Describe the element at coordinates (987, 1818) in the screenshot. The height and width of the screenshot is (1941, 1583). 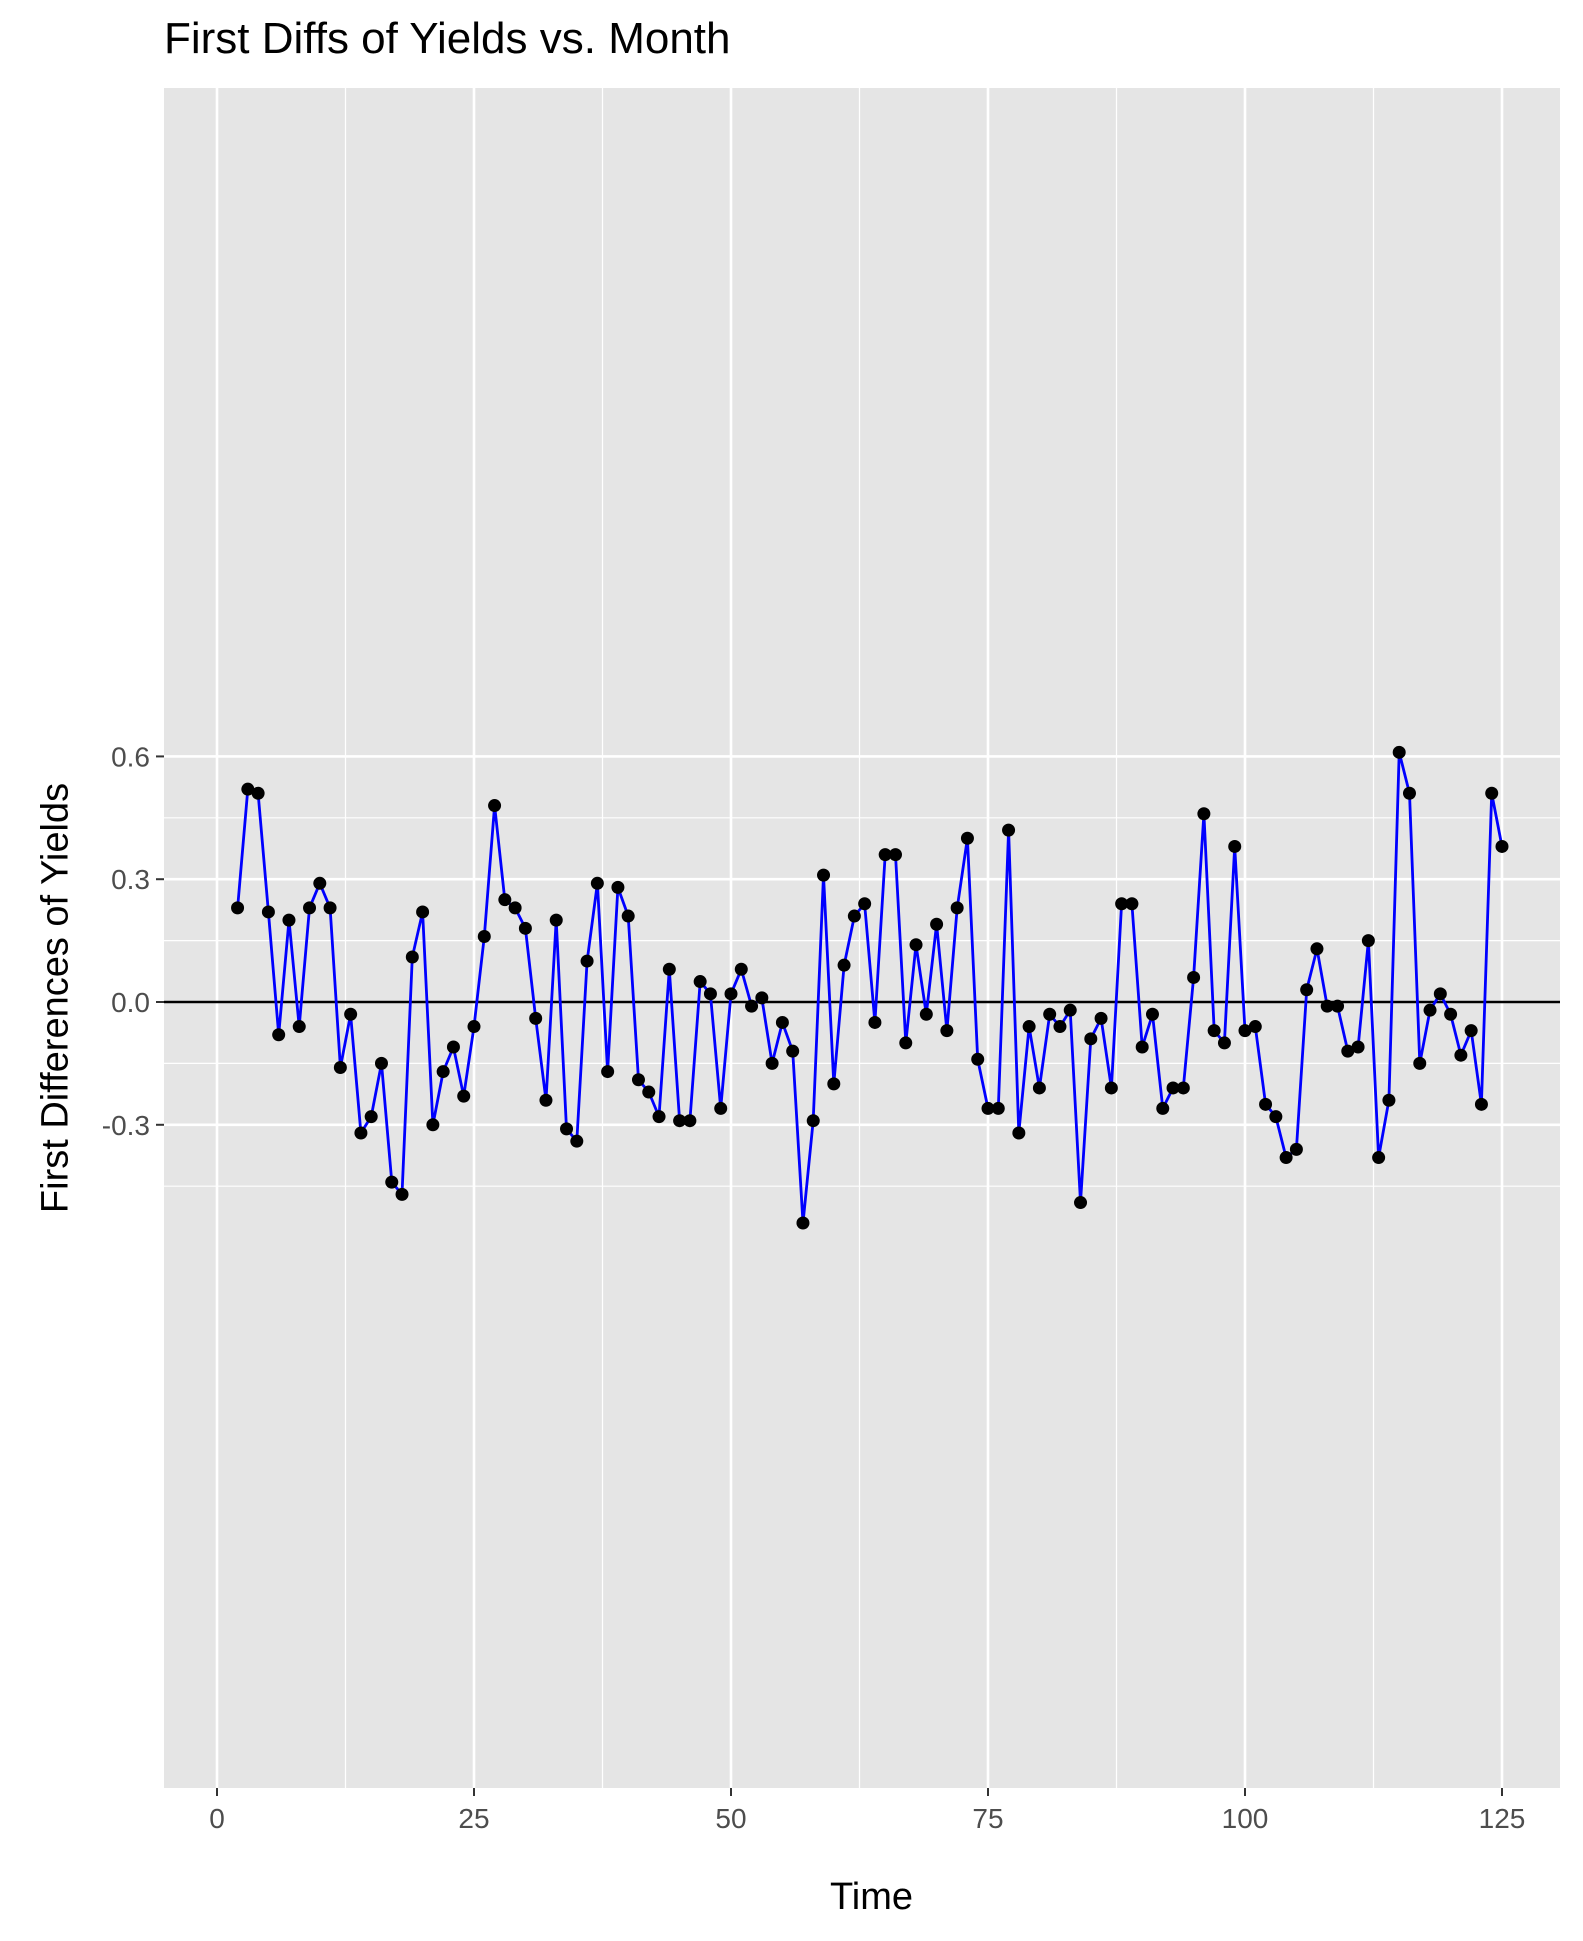
I see `x-tick-label: 75` at that location.